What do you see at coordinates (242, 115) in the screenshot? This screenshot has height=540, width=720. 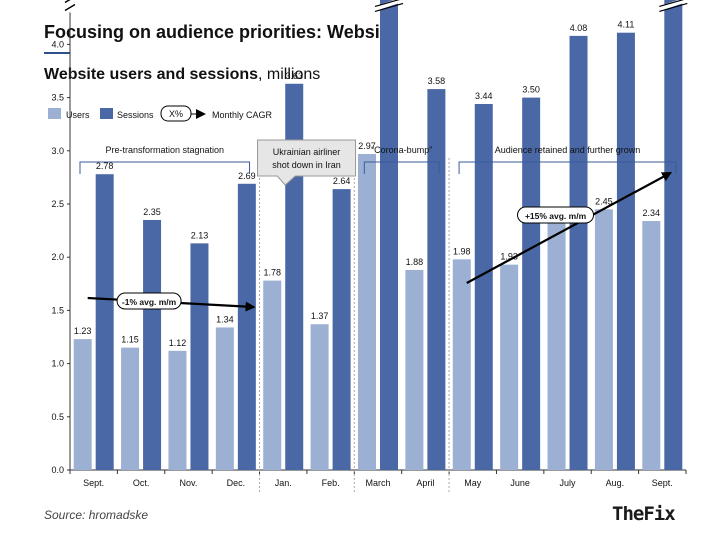 I see `legend-cagr-label: Monthly CAGR` at bounding box center [242, 115].